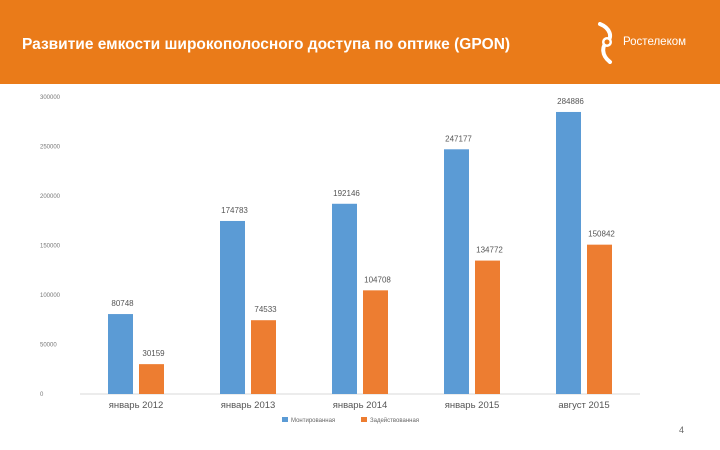  What do you see at coordinates (234, 210) in the screenshot?
I see `data-label: 174783` at bounding box center [234, 210].